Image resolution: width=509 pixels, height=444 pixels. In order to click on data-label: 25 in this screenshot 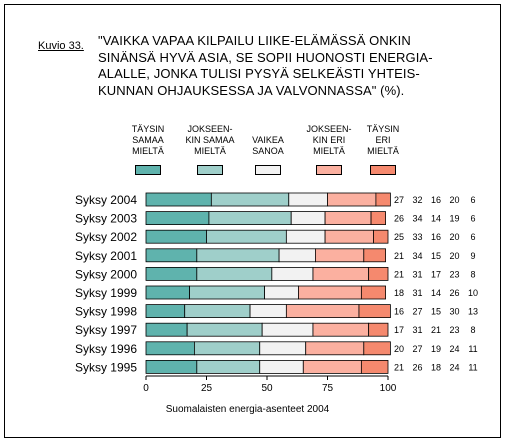, I will do `click(399, 237)`.